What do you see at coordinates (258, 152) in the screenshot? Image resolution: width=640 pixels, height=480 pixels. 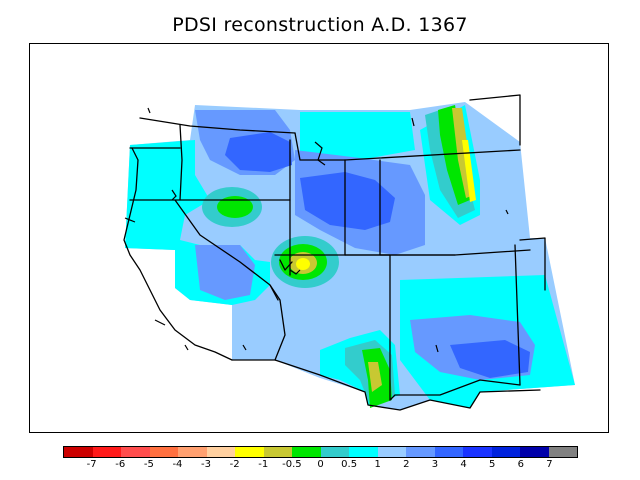 I see `field-deep-nw` at bounding box center [258, 152].